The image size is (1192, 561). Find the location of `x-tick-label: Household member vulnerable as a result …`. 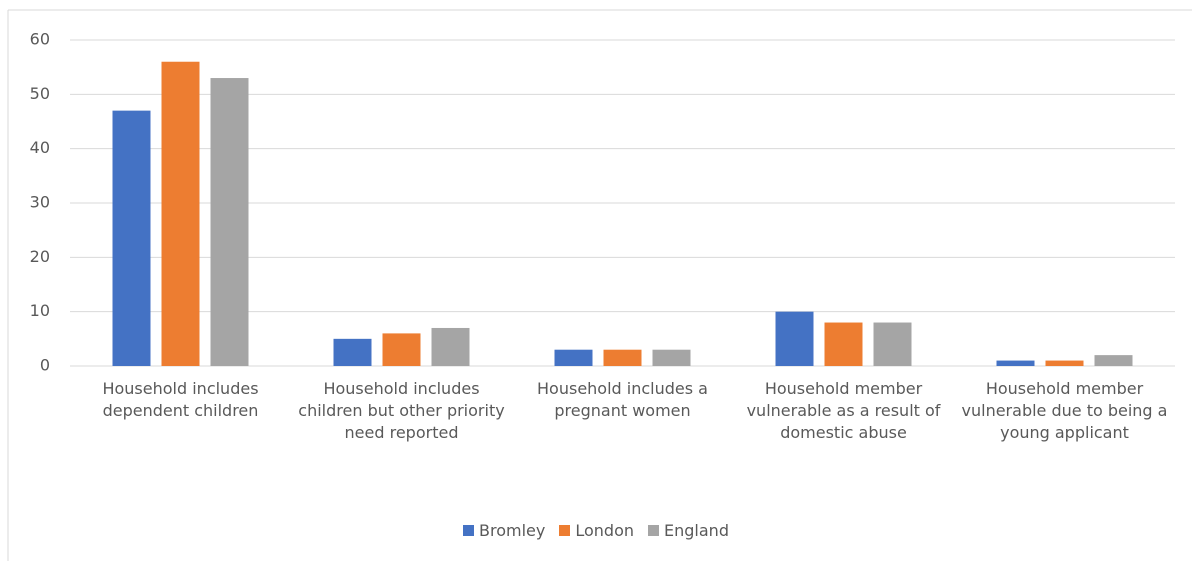

x-tick-label: Household member vulnerable as a result … is located at coordinates (843, 410).